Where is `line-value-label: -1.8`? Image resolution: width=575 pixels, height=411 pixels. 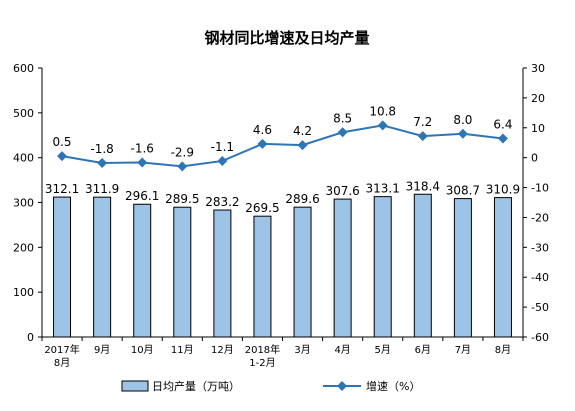
line-value-label: -1.8 is located at coordinates (101, 149).